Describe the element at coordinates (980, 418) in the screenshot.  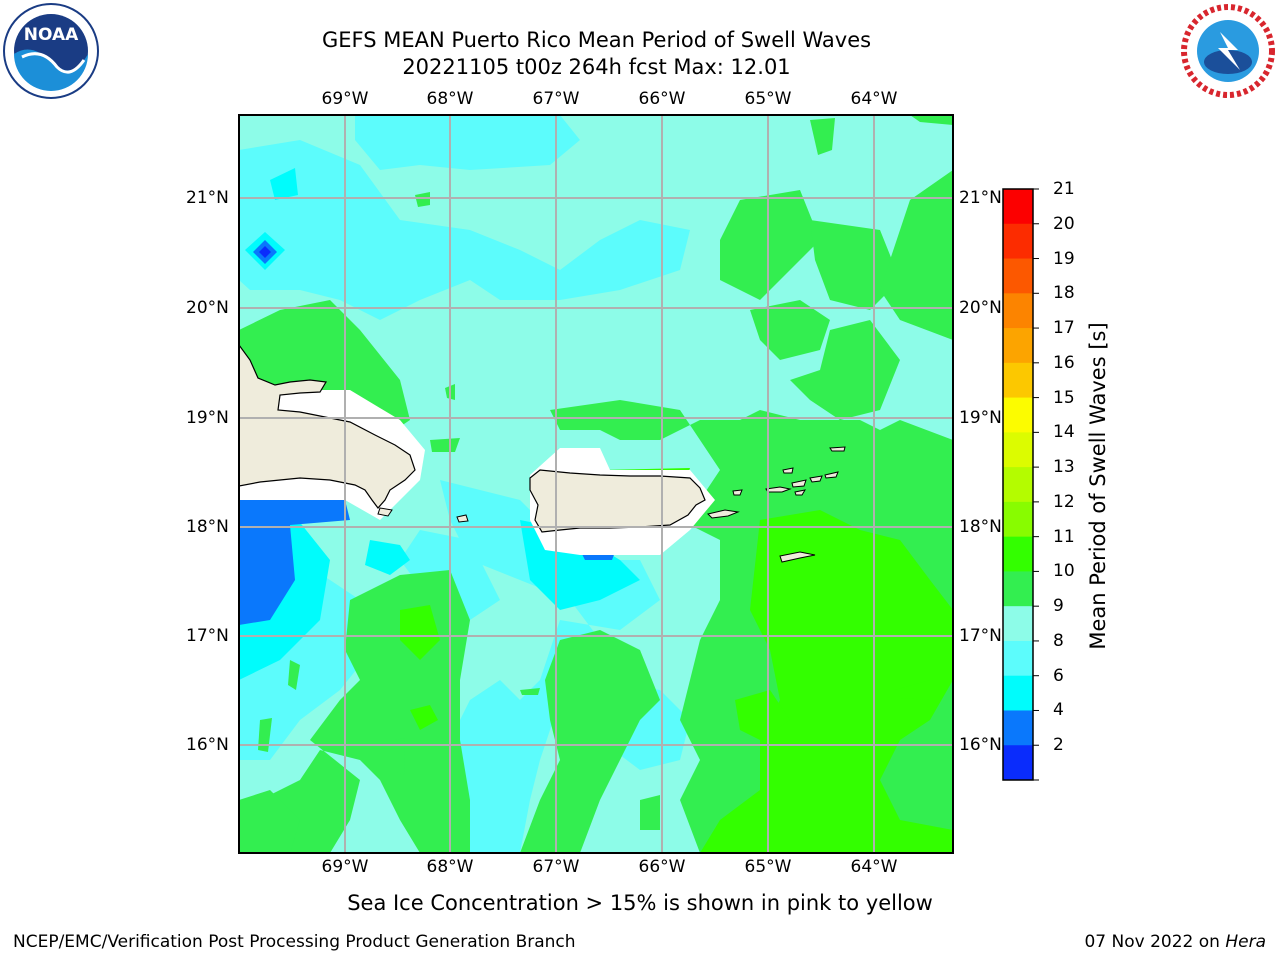
I see `lat-label-right: 19°N` at that location.